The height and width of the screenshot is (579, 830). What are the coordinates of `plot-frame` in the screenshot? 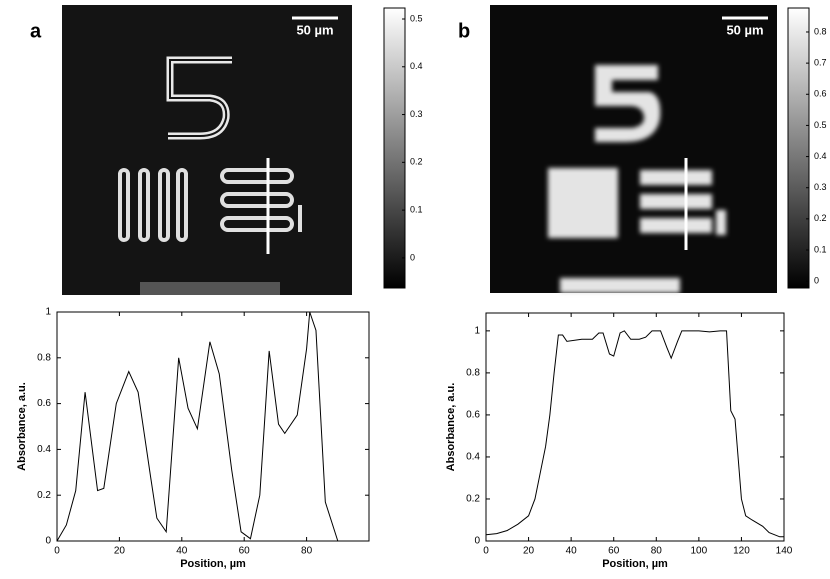 It's located at (635, 427).